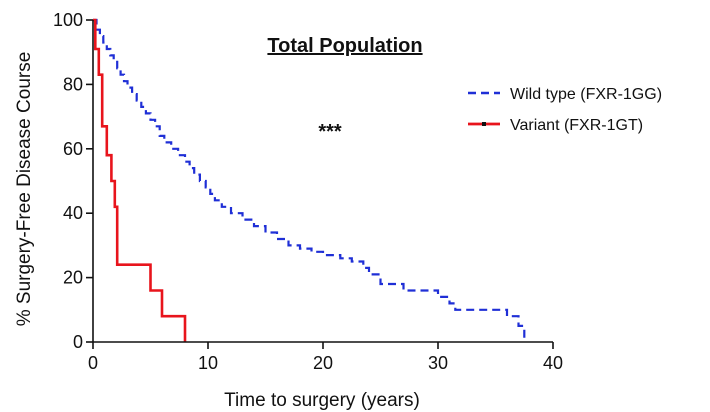 The width and height of the screenshot is (710, 412). What do you see at coordinates (323, 363) in the screenshot?
I see `x-tick-label: 20` at bounding box center [323, 363].